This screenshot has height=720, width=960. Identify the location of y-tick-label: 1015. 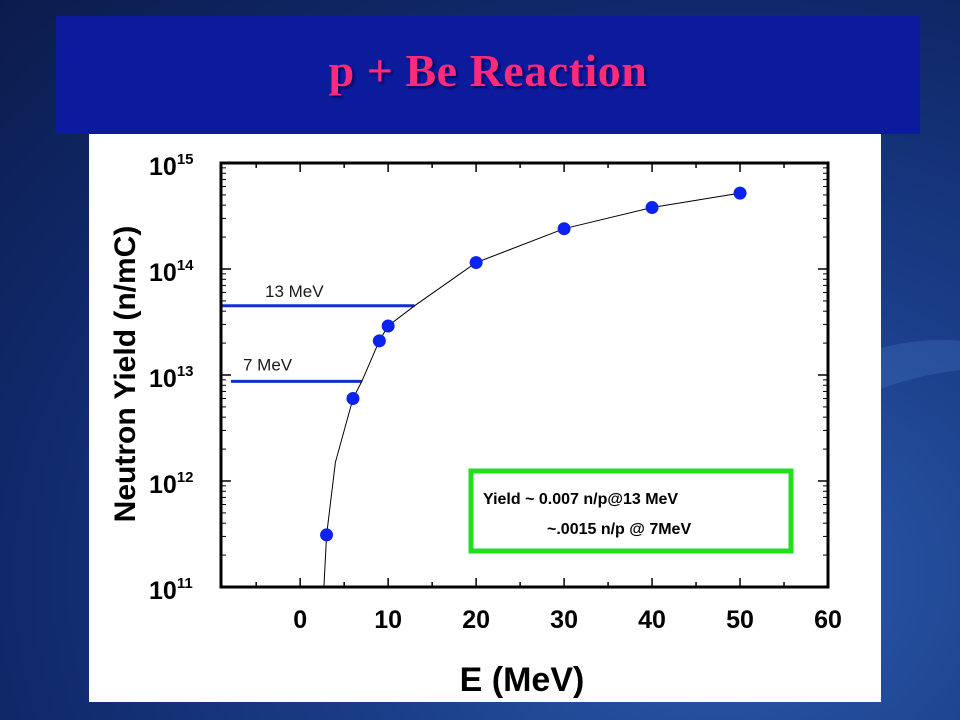
(171, 166).